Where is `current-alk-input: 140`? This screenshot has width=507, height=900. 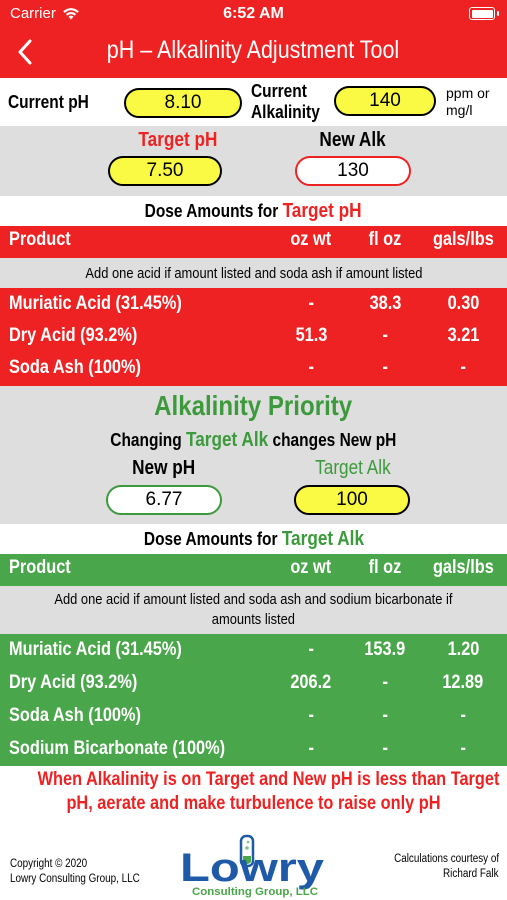
current-alk-input: 140 is located at coordinates (385, 101).